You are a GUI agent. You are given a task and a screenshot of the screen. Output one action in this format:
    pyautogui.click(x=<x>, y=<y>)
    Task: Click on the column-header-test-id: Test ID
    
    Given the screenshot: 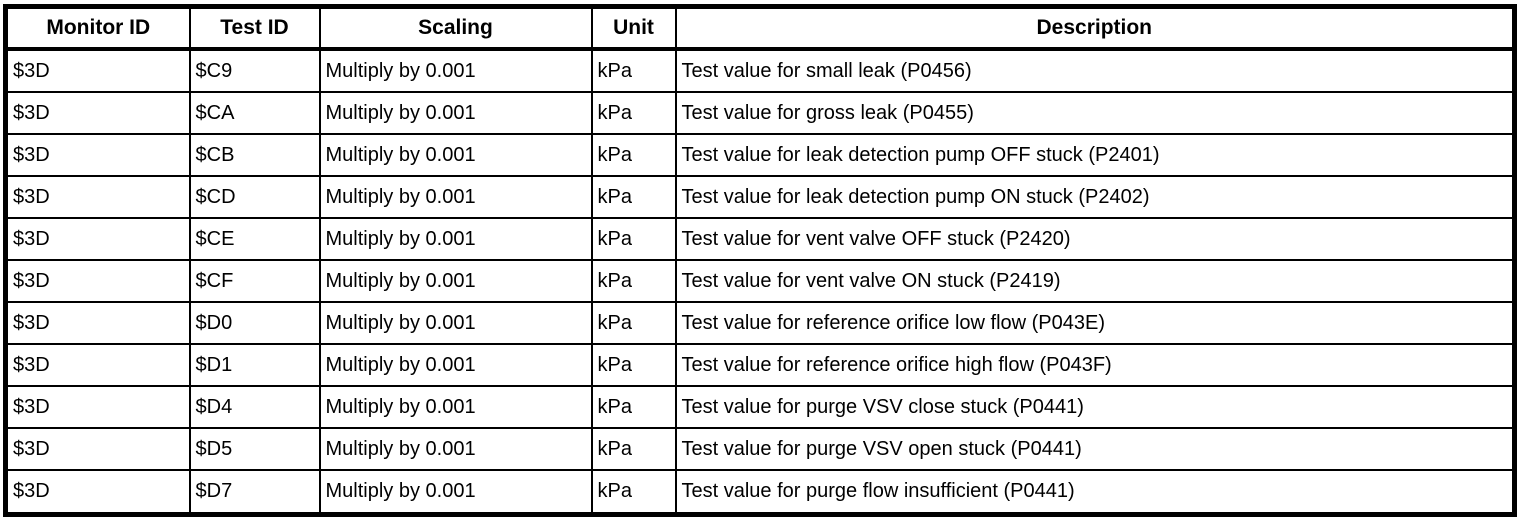 What is the action you would take?
    pyautogui.click(x=254, y=28)
    